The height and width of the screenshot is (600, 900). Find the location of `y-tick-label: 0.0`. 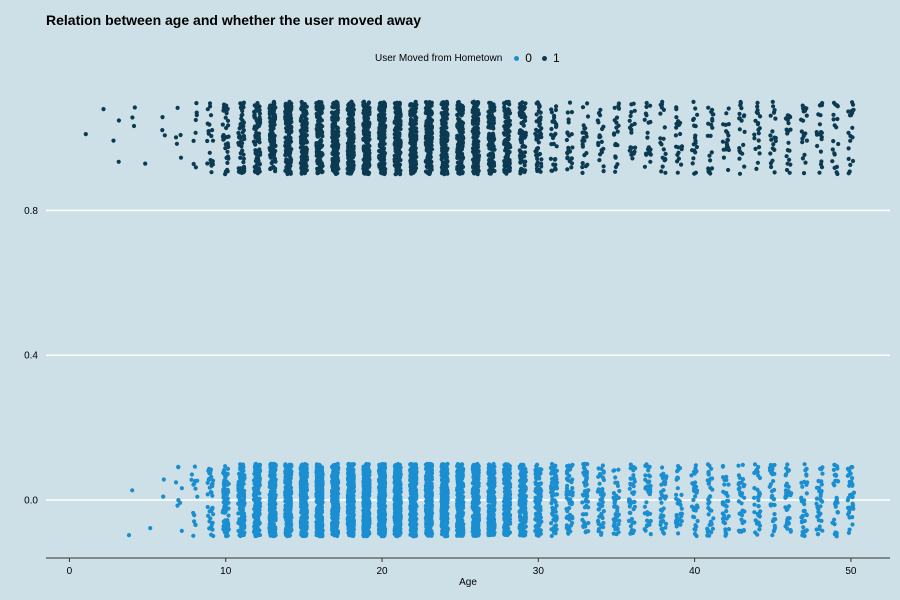

y-tick-label: 0.0 is located at coordinates (31, 501).